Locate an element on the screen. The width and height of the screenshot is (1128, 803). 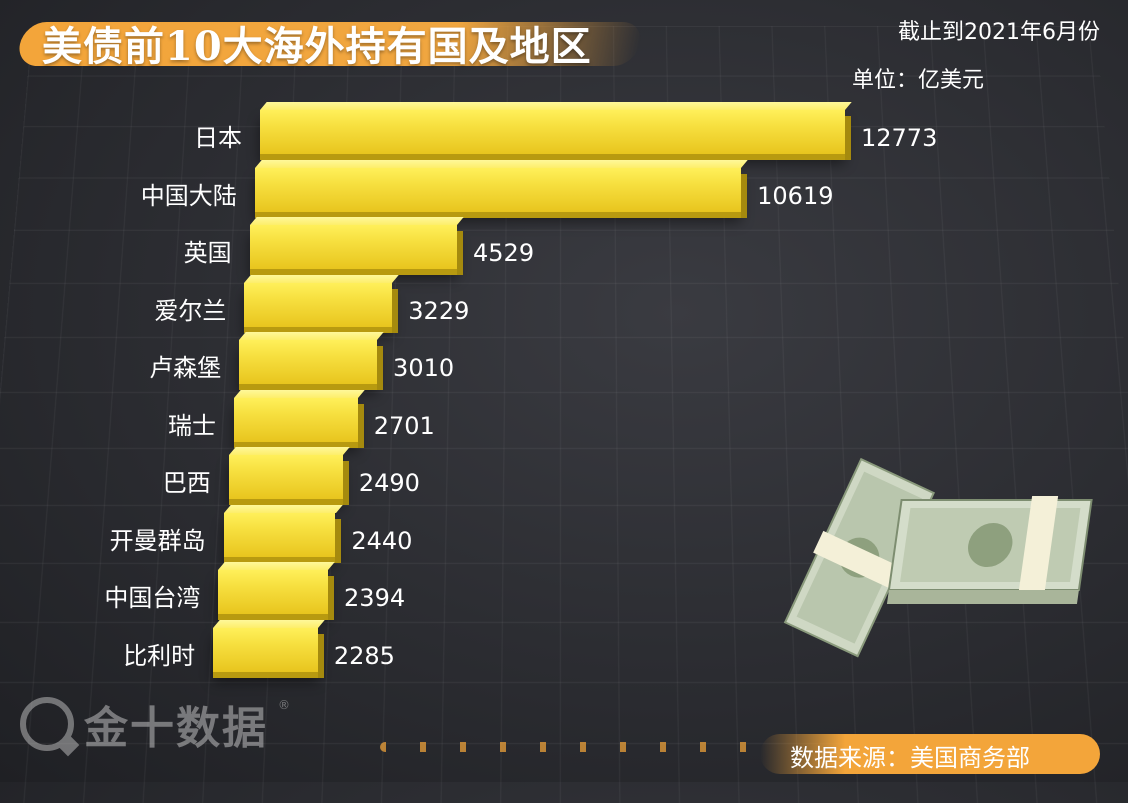
value-label: 2394 is located at coordinates (374, 598).